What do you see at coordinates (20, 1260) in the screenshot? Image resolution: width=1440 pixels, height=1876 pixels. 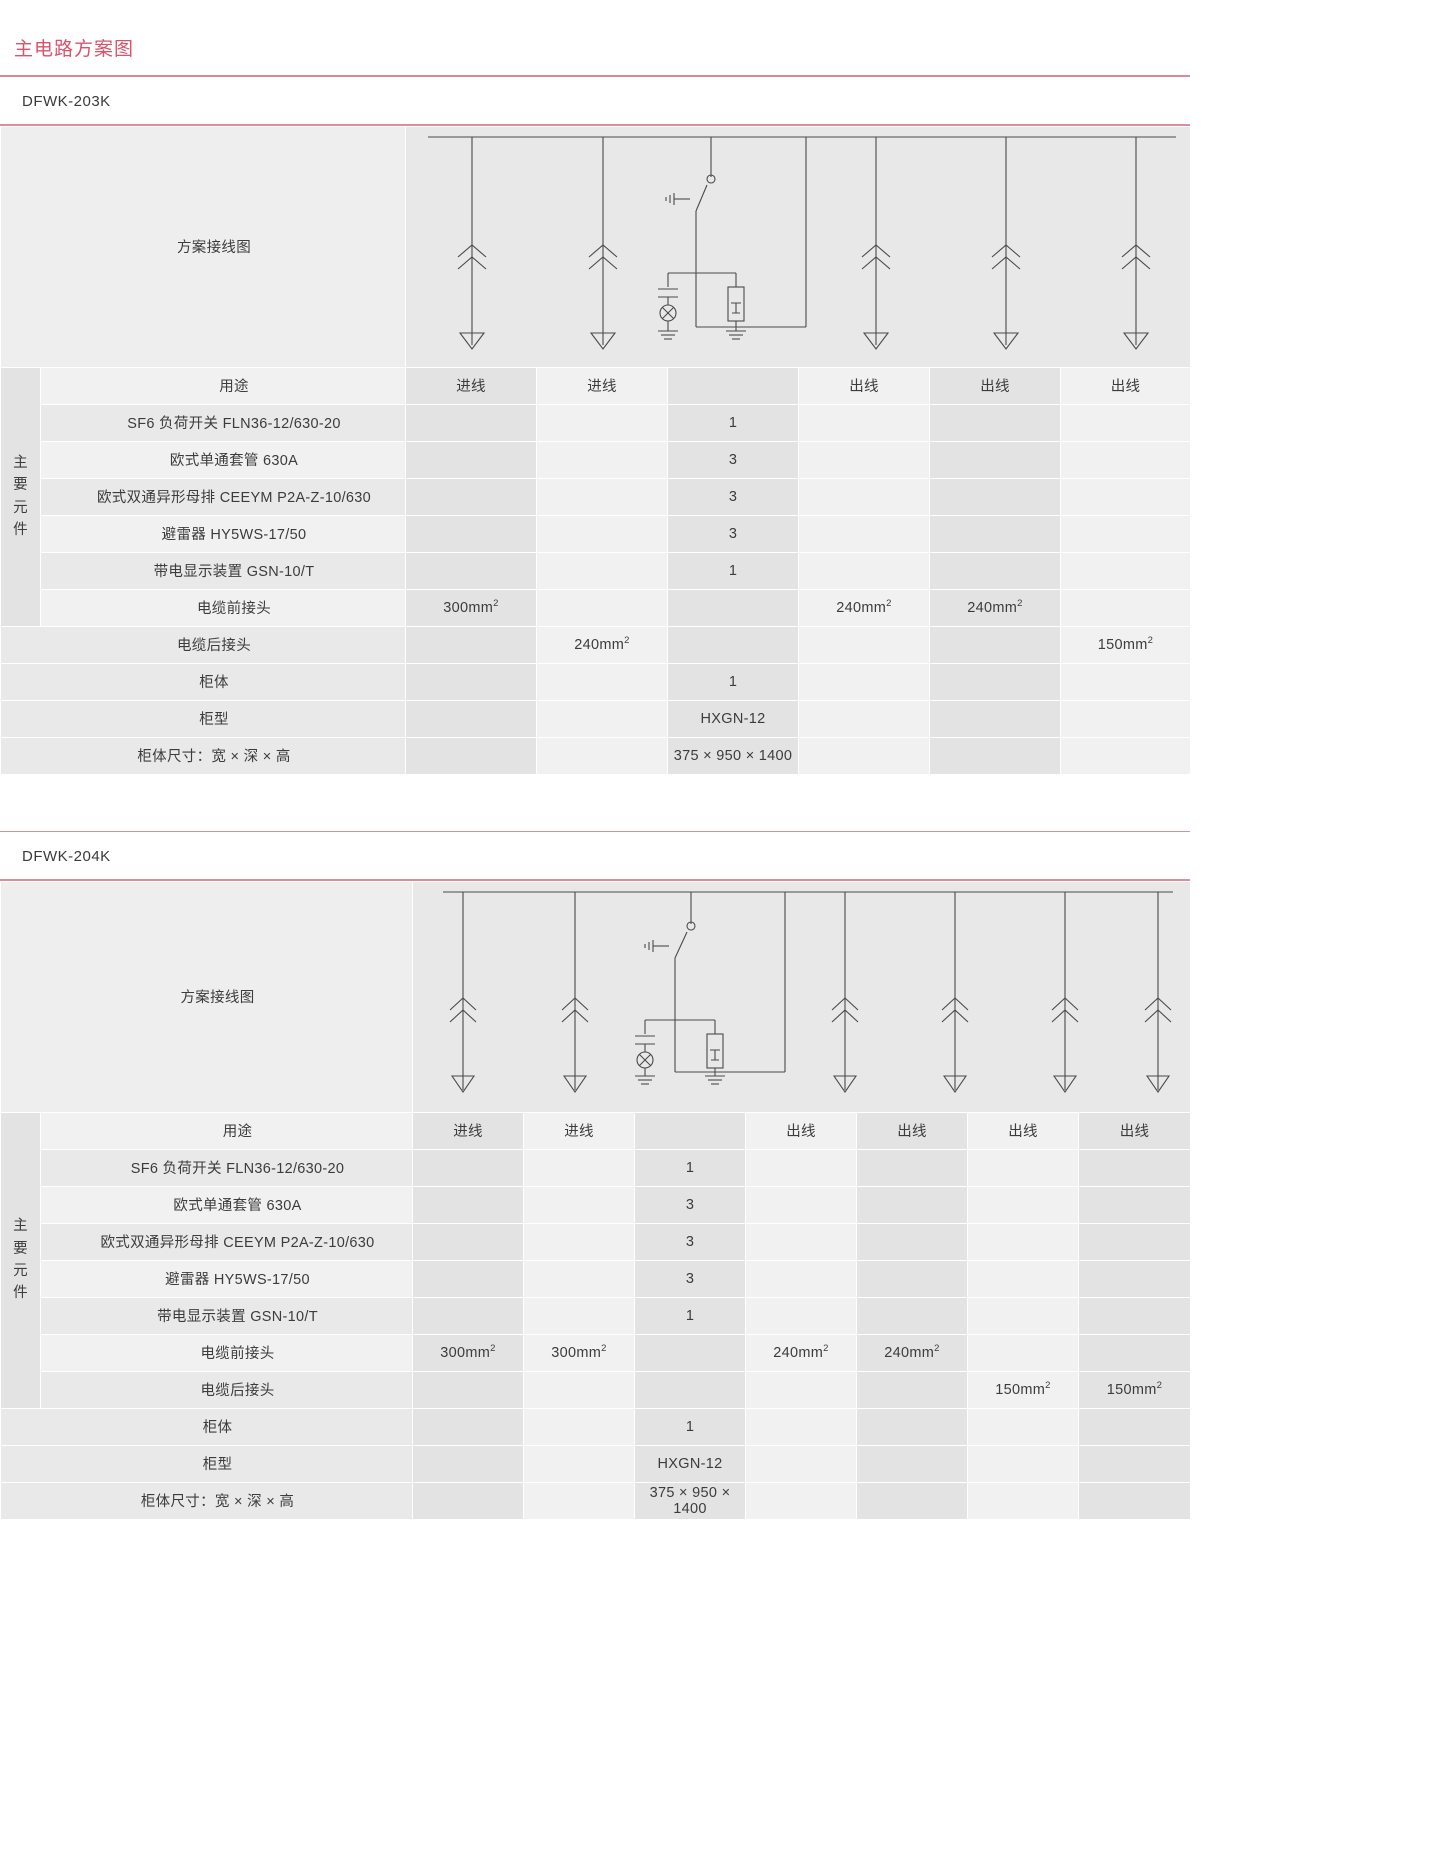 I see `group-label-2: 主 要 元 件` at bounding box center [20, 1260].